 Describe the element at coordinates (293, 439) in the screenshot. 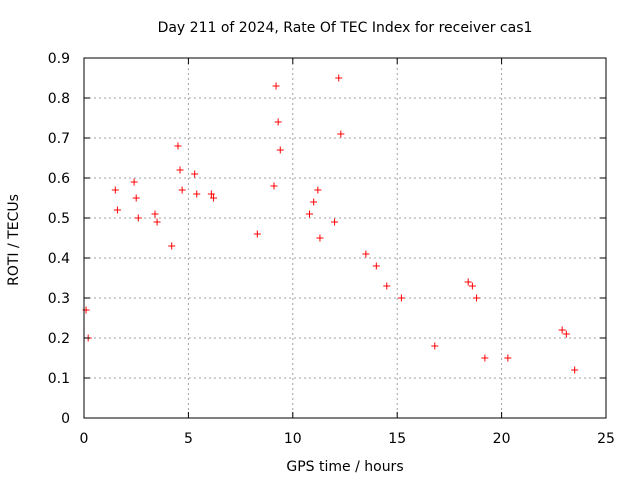

I see `x-tick-label: 10` at that location.